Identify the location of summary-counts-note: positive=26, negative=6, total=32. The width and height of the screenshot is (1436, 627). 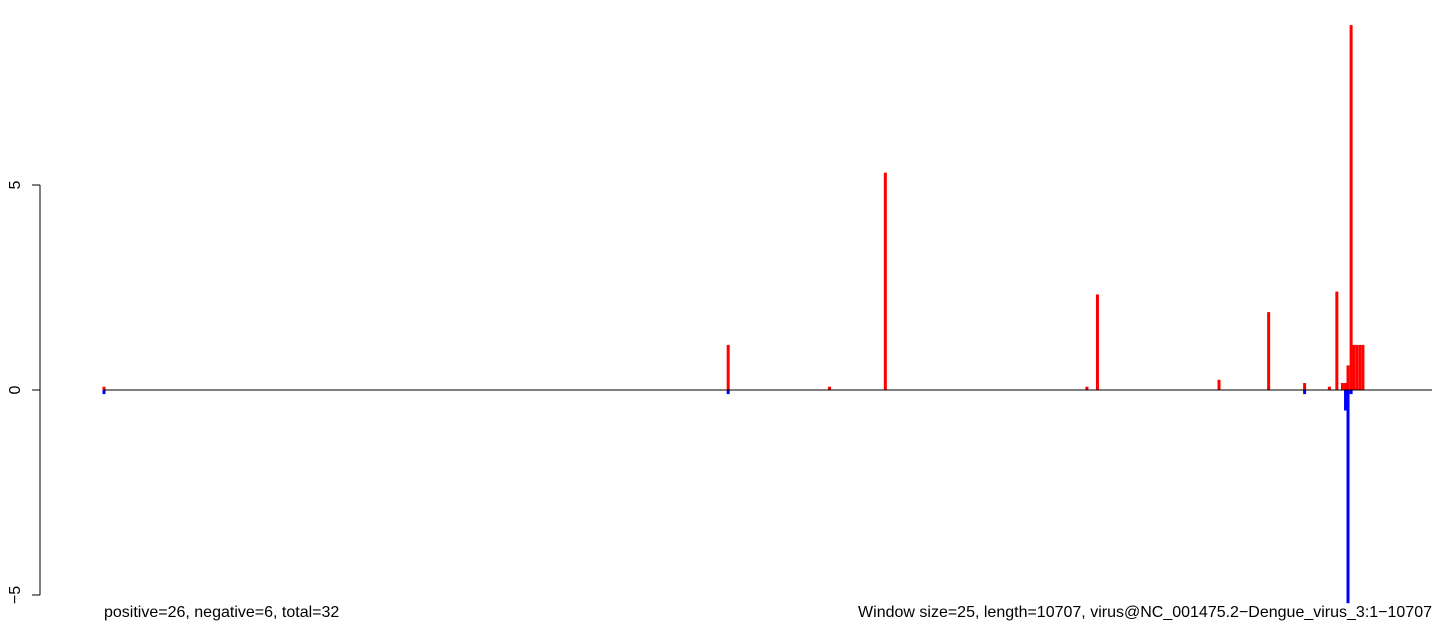
(221, 612).